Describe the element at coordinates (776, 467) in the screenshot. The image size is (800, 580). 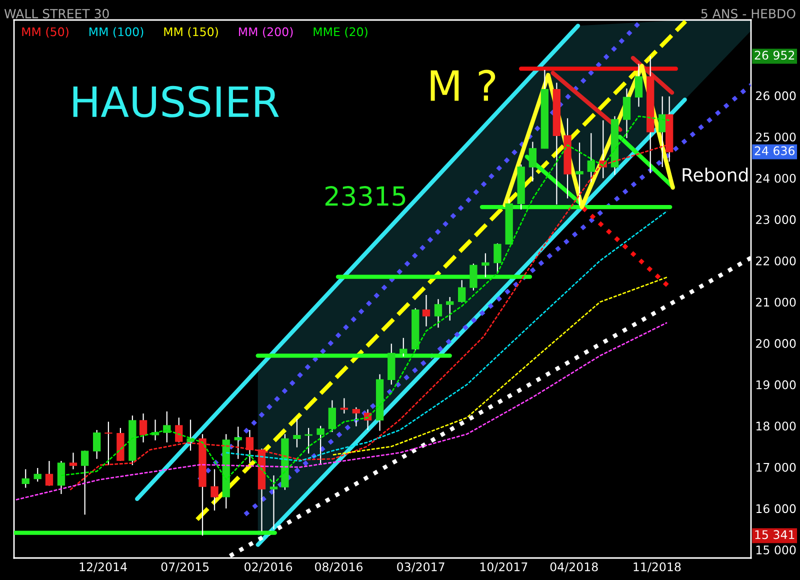
I see `y-tick-label: 17 000` at that location.